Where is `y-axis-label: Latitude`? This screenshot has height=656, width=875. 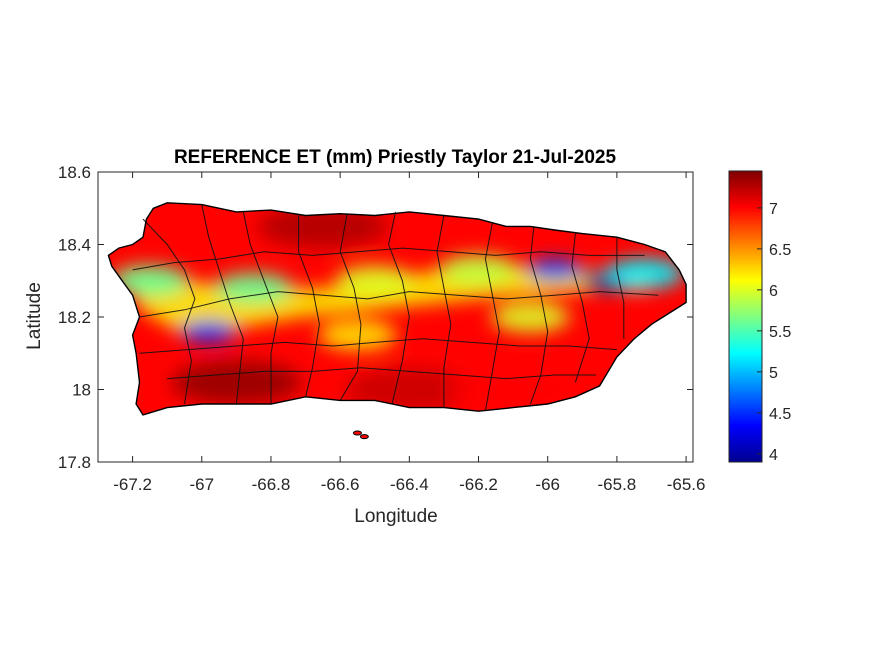 y-axis-label: Latitude is located at coordinates (34, 316).